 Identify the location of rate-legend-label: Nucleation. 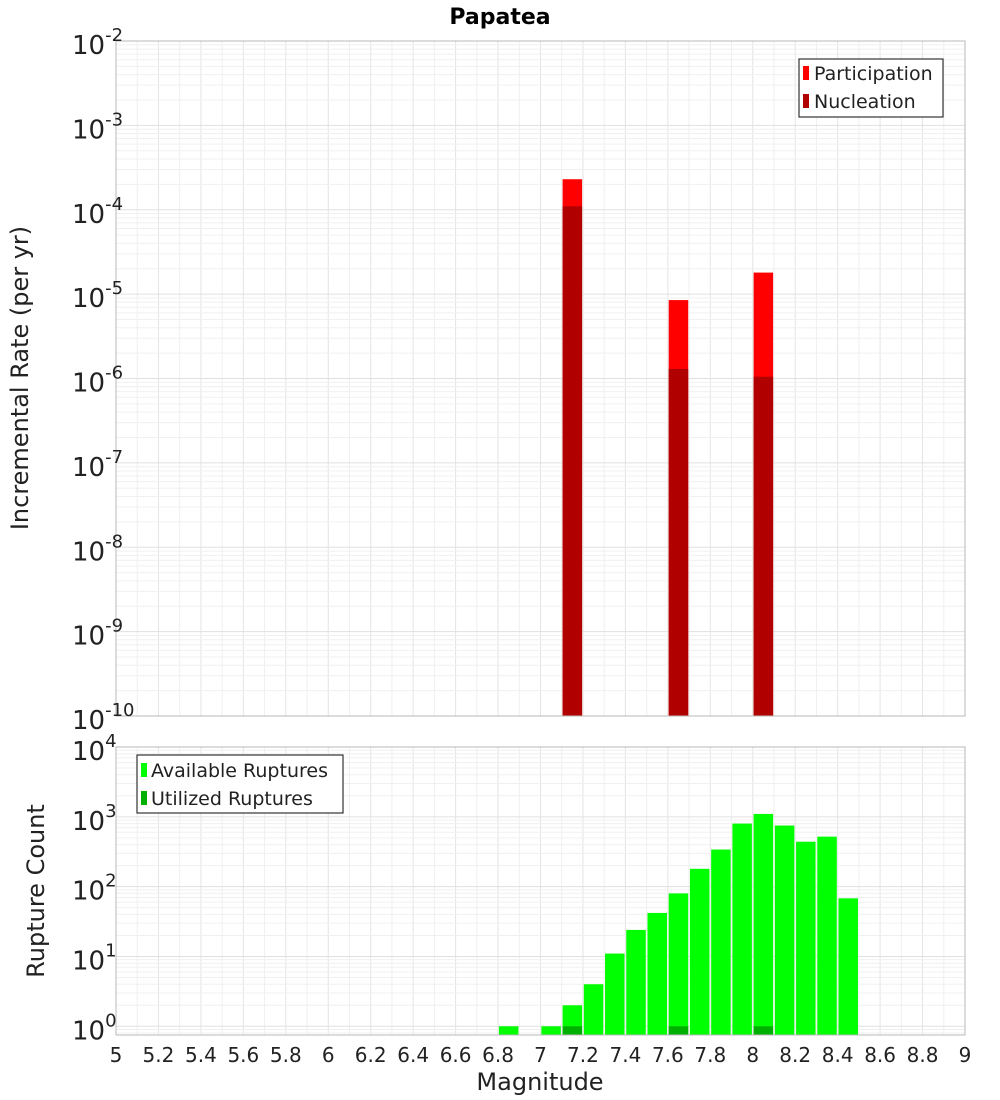
(865, 102).